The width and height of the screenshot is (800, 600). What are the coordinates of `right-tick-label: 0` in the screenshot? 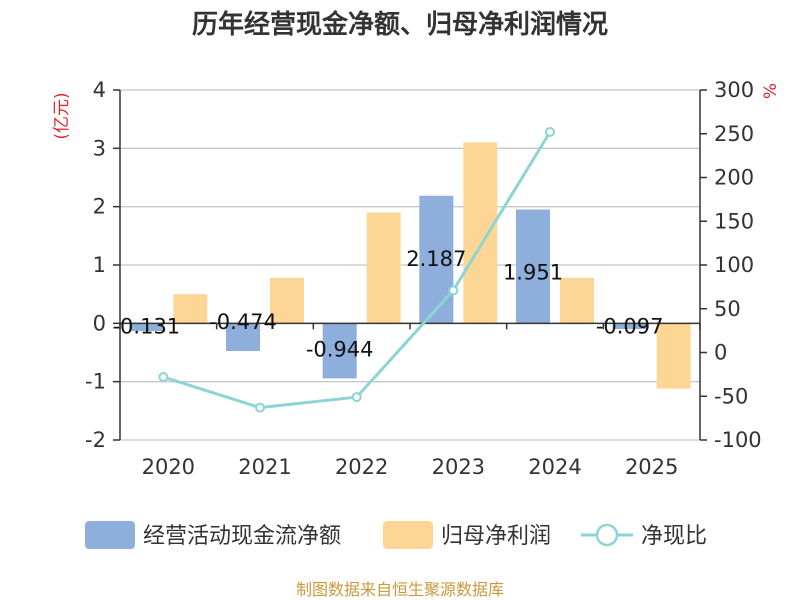 It's located at (720, 353).